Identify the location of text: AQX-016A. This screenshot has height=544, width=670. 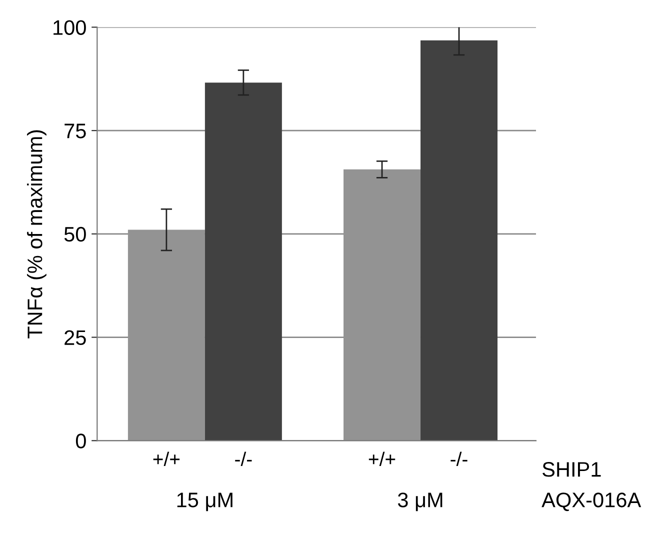
(592, 502).